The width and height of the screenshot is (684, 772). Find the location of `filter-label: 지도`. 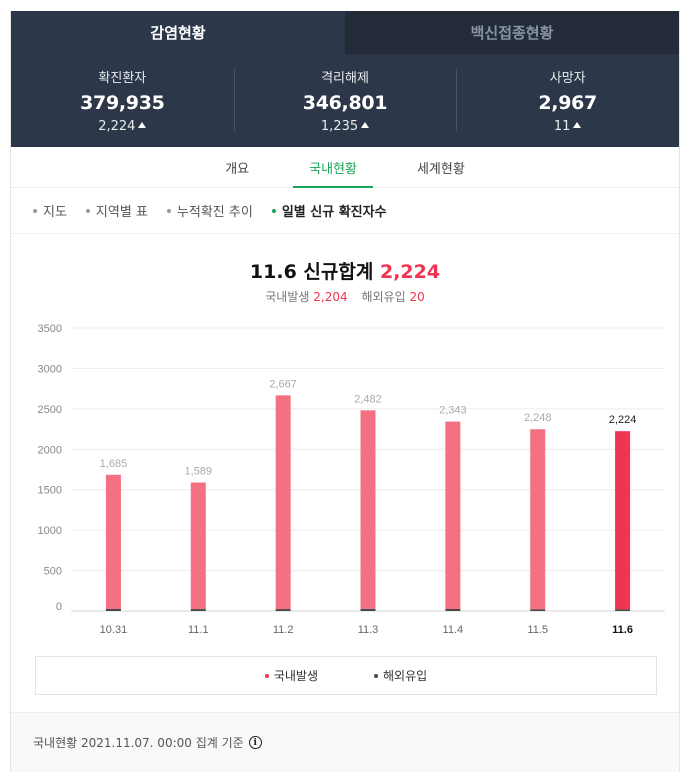

filter-label: 지도 is located at coordinates (55, 212).